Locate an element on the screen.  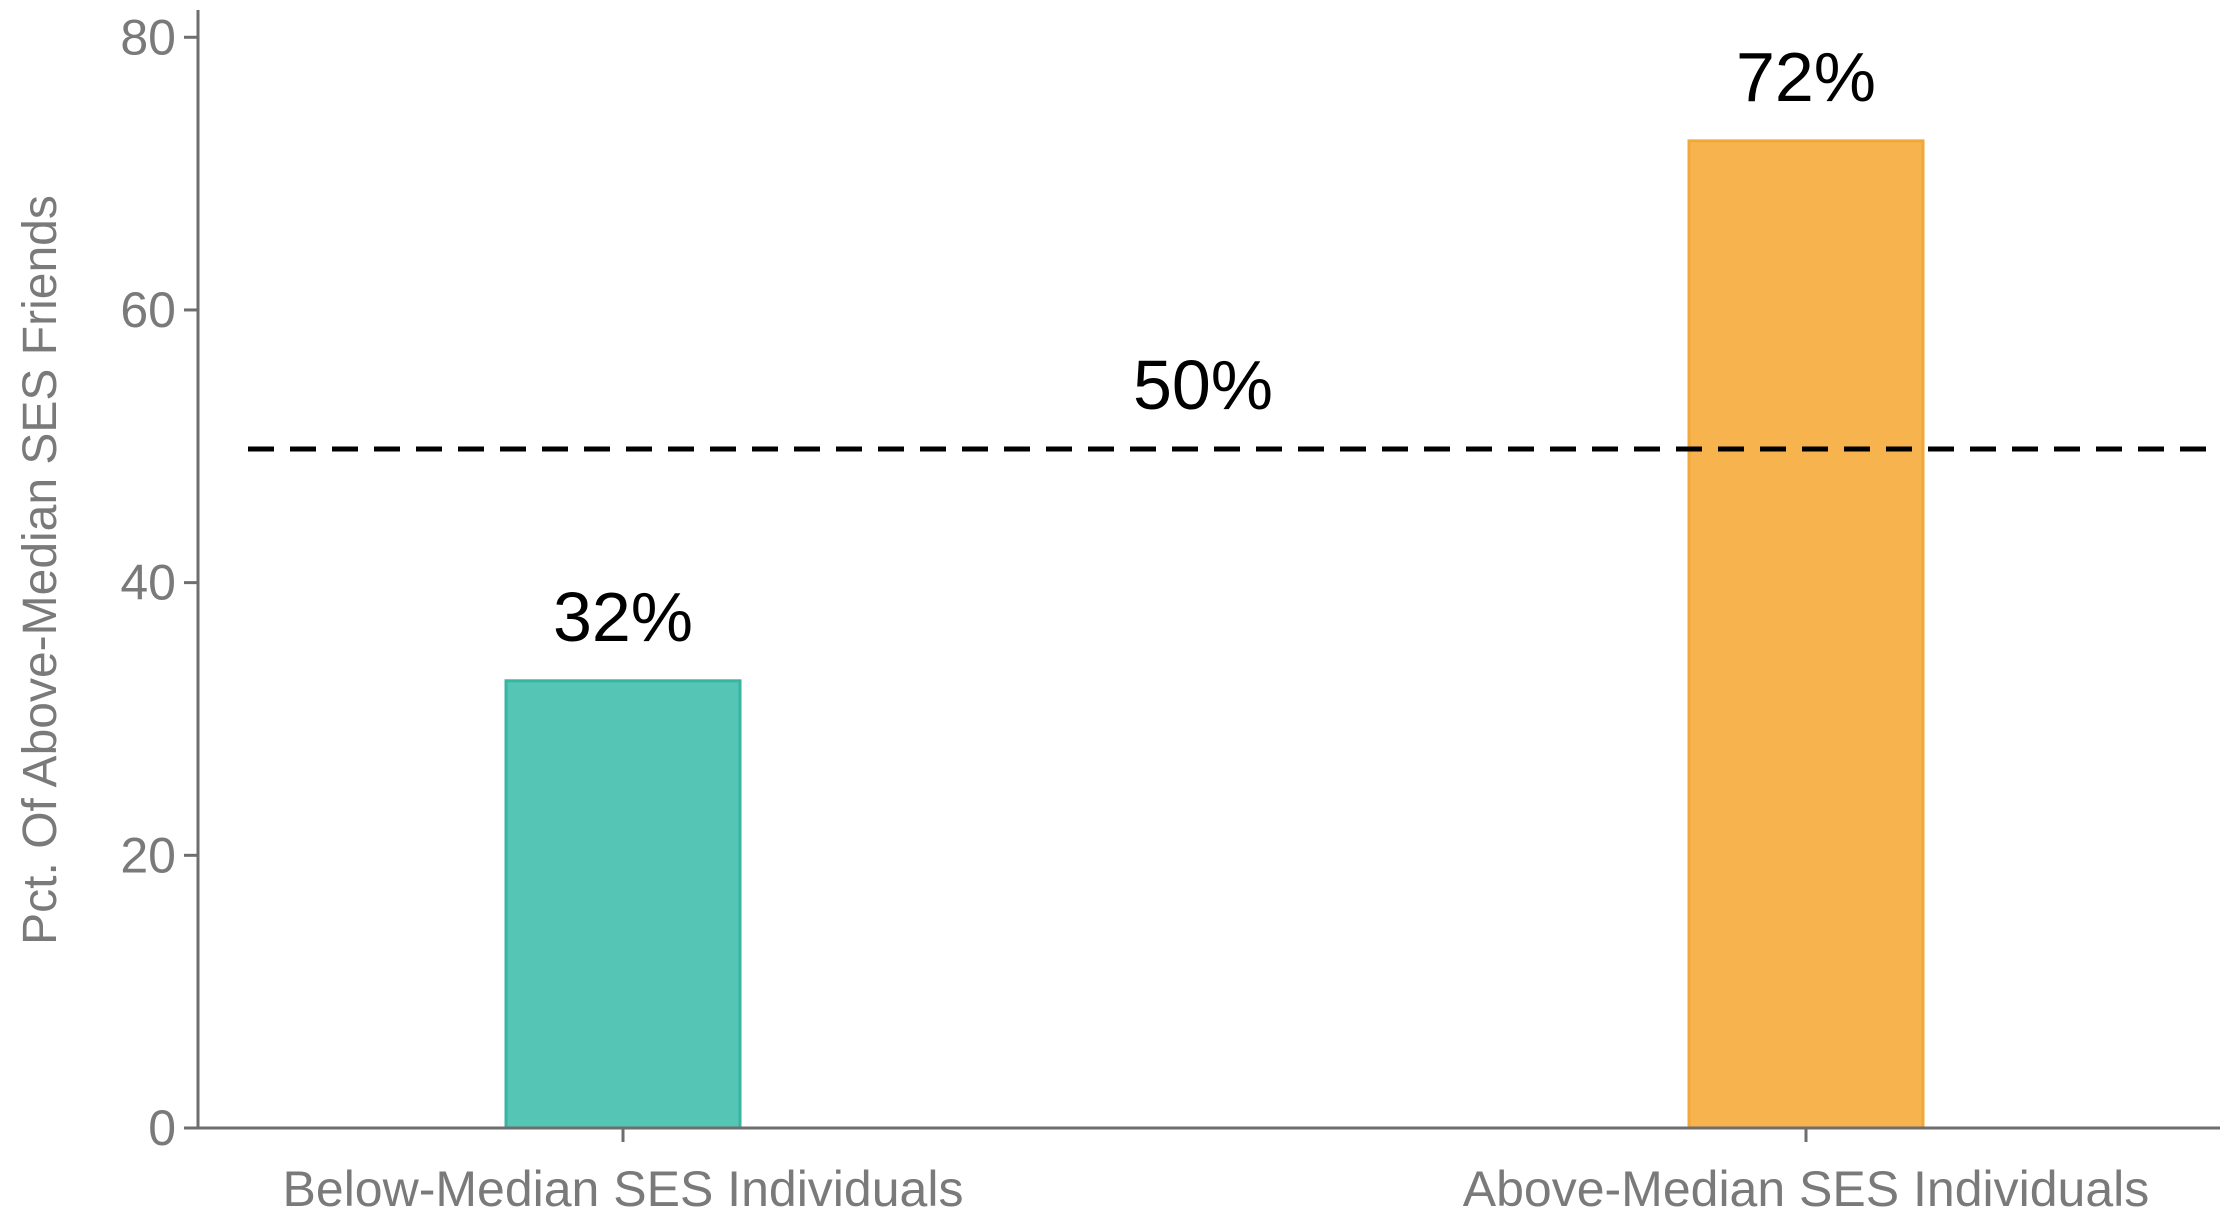
y-tick-label: 60 is located at coordinates (148, 310).